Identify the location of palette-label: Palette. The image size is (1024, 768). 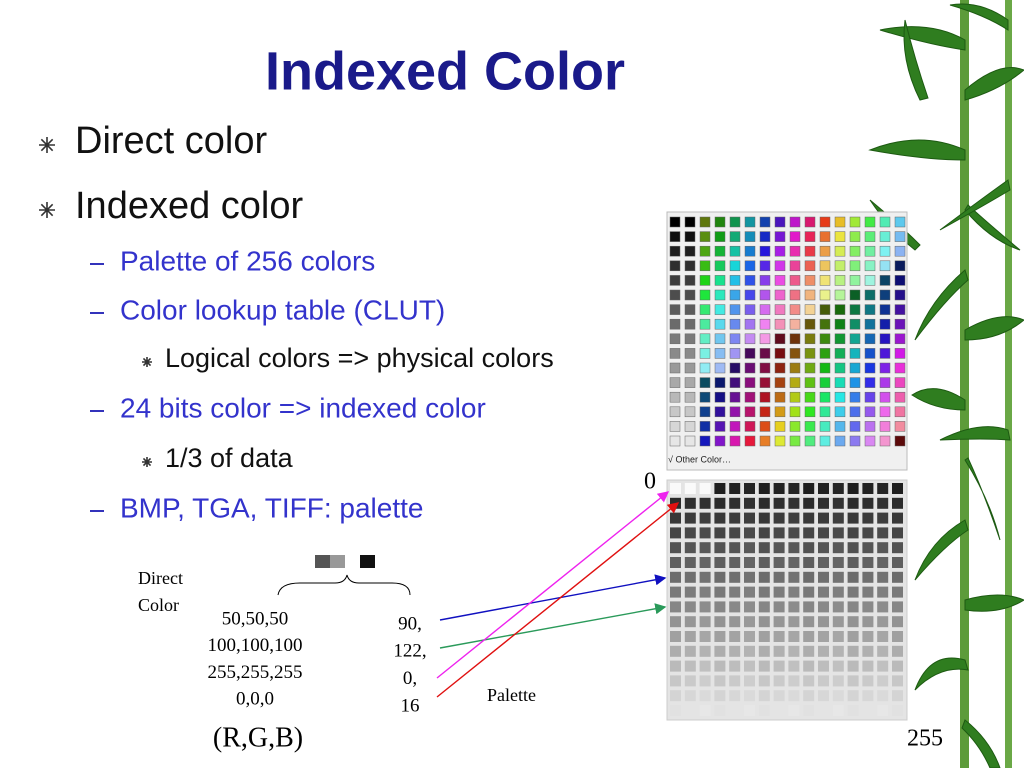
(511, 695).